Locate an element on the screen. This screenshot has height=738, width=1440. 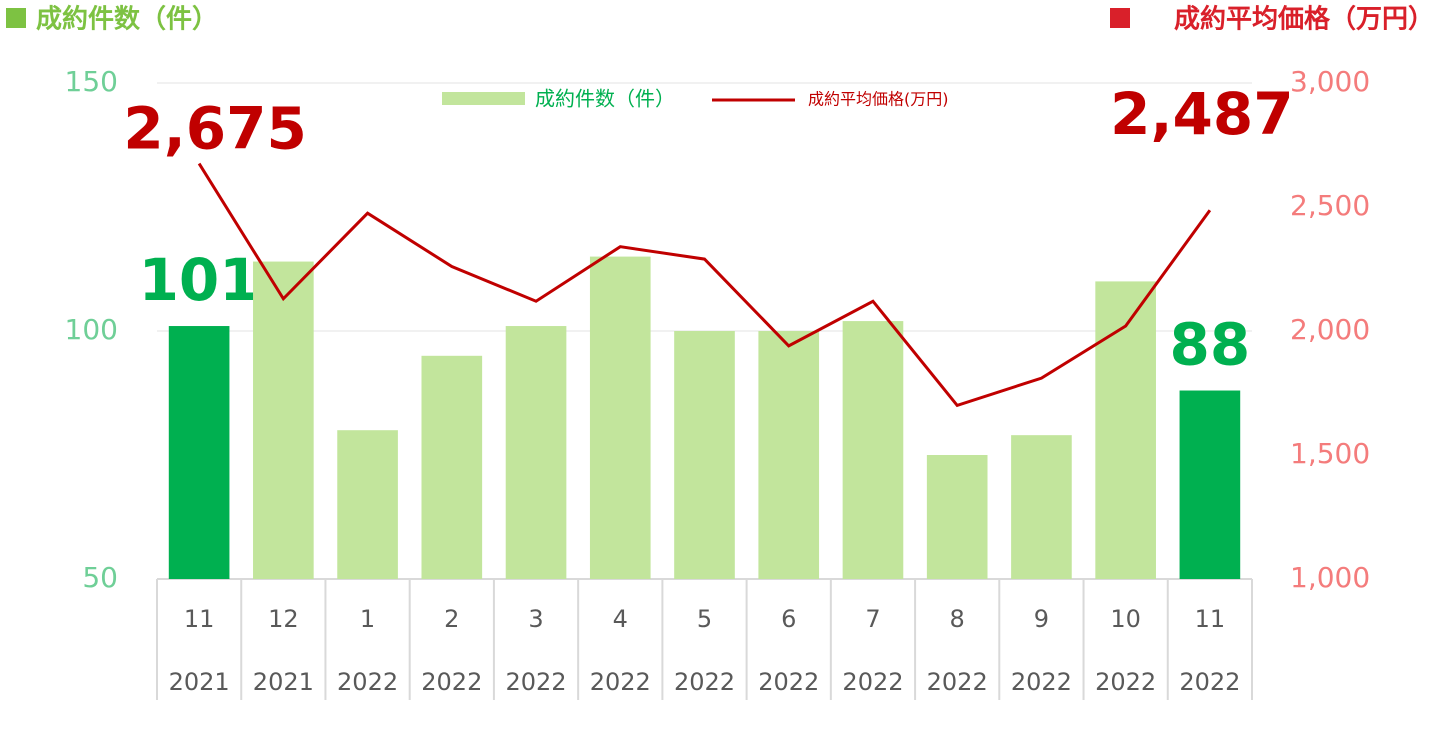
legend-label: 成約件数（件） is located at coordinates (605, 99).